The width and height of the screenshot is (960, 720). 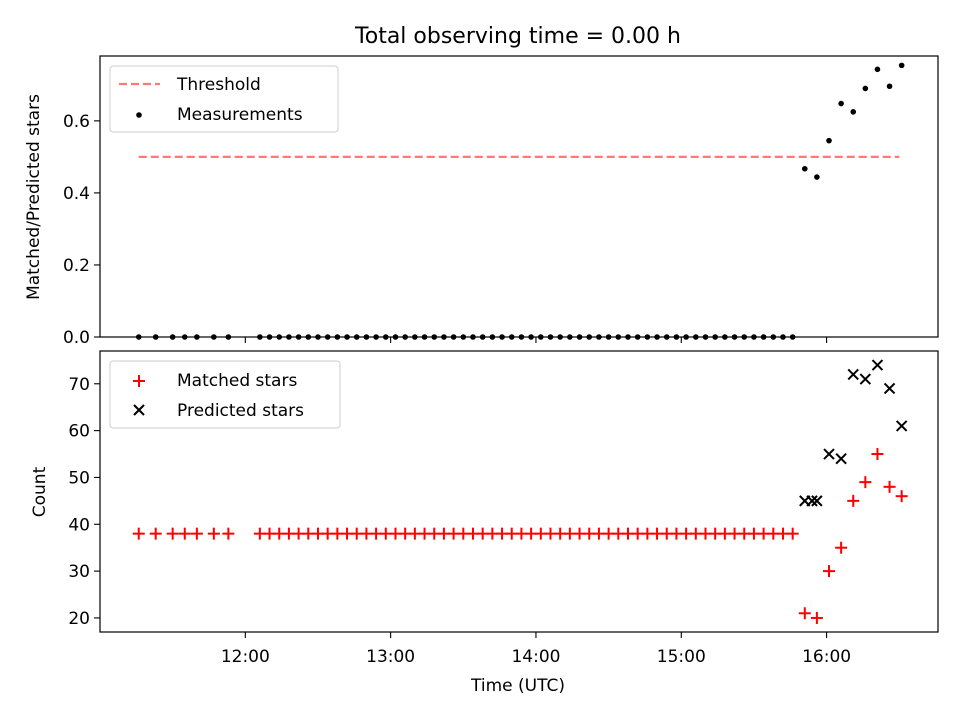 What do you see at coordinates (139, 115) in the screenshot?
I see `legend-measurements-swatch` at bounding box center [139, 115].